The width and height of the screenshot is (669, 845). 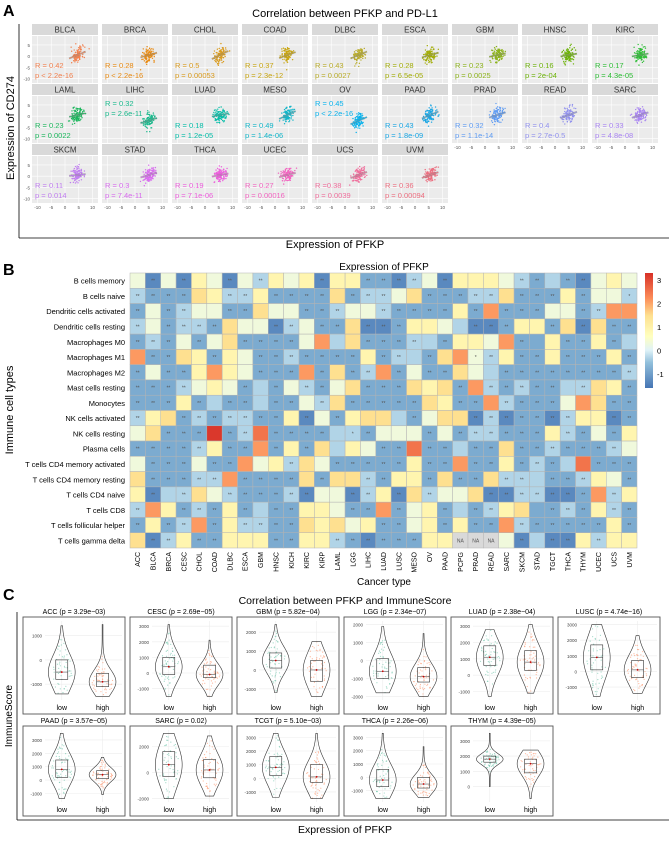 I want to click on correlation-p: p = 1.2e-05, so click(x=194, y=135).